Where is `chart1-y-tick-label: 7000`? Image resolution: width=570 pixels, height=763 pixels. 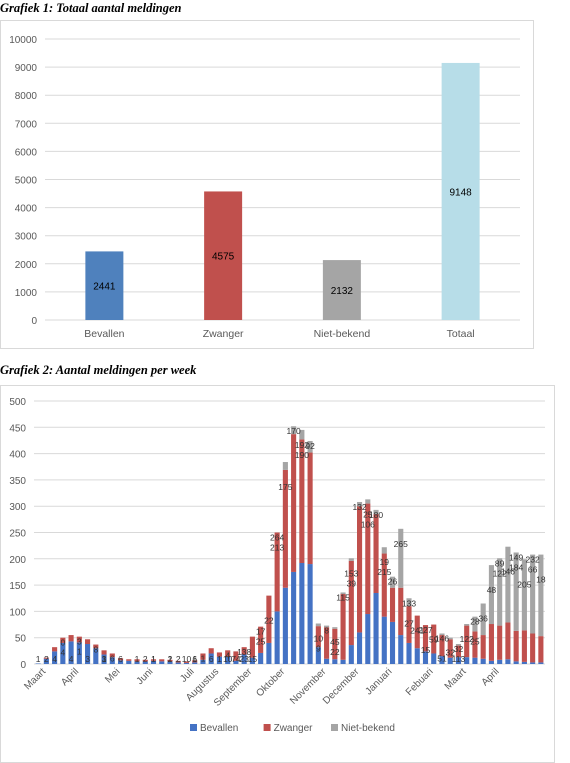
chart1-y-tick-label: 7000 is located at coordinates (26, 124).